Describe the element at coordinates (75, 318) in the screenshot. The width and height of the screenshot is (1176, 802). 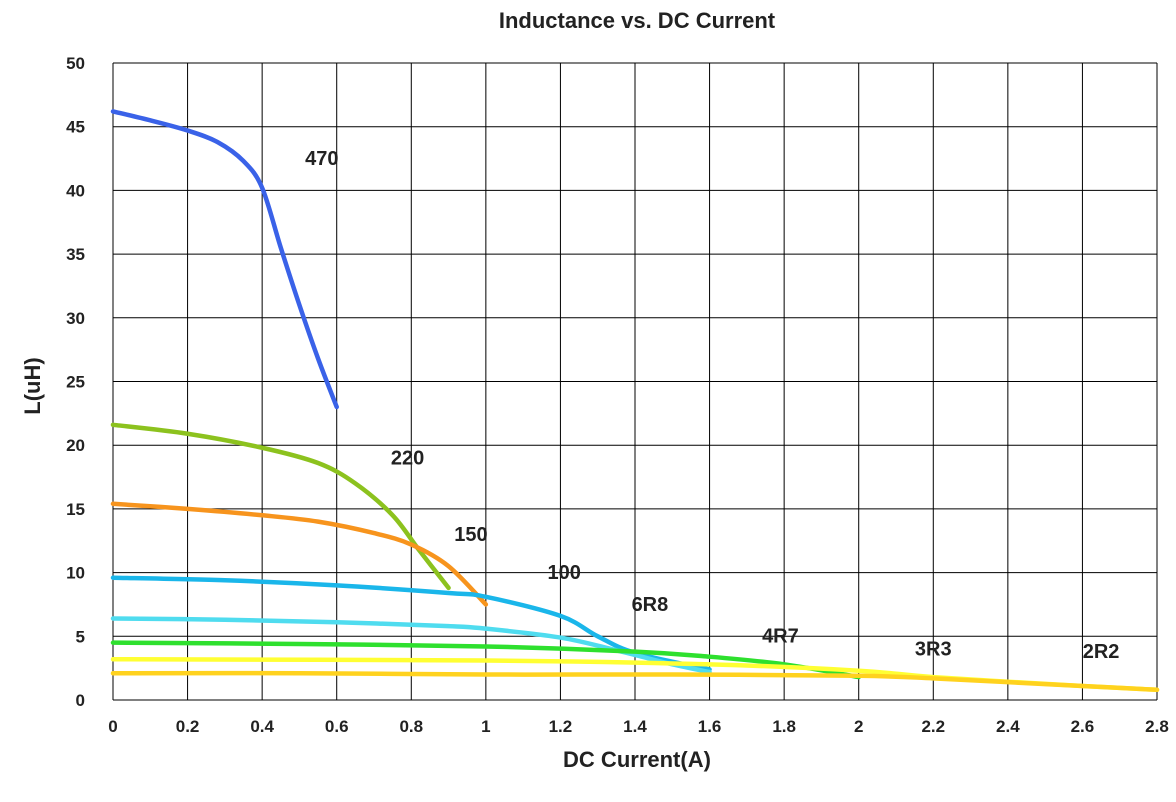
I see `y-tick-label: 30` at that location.